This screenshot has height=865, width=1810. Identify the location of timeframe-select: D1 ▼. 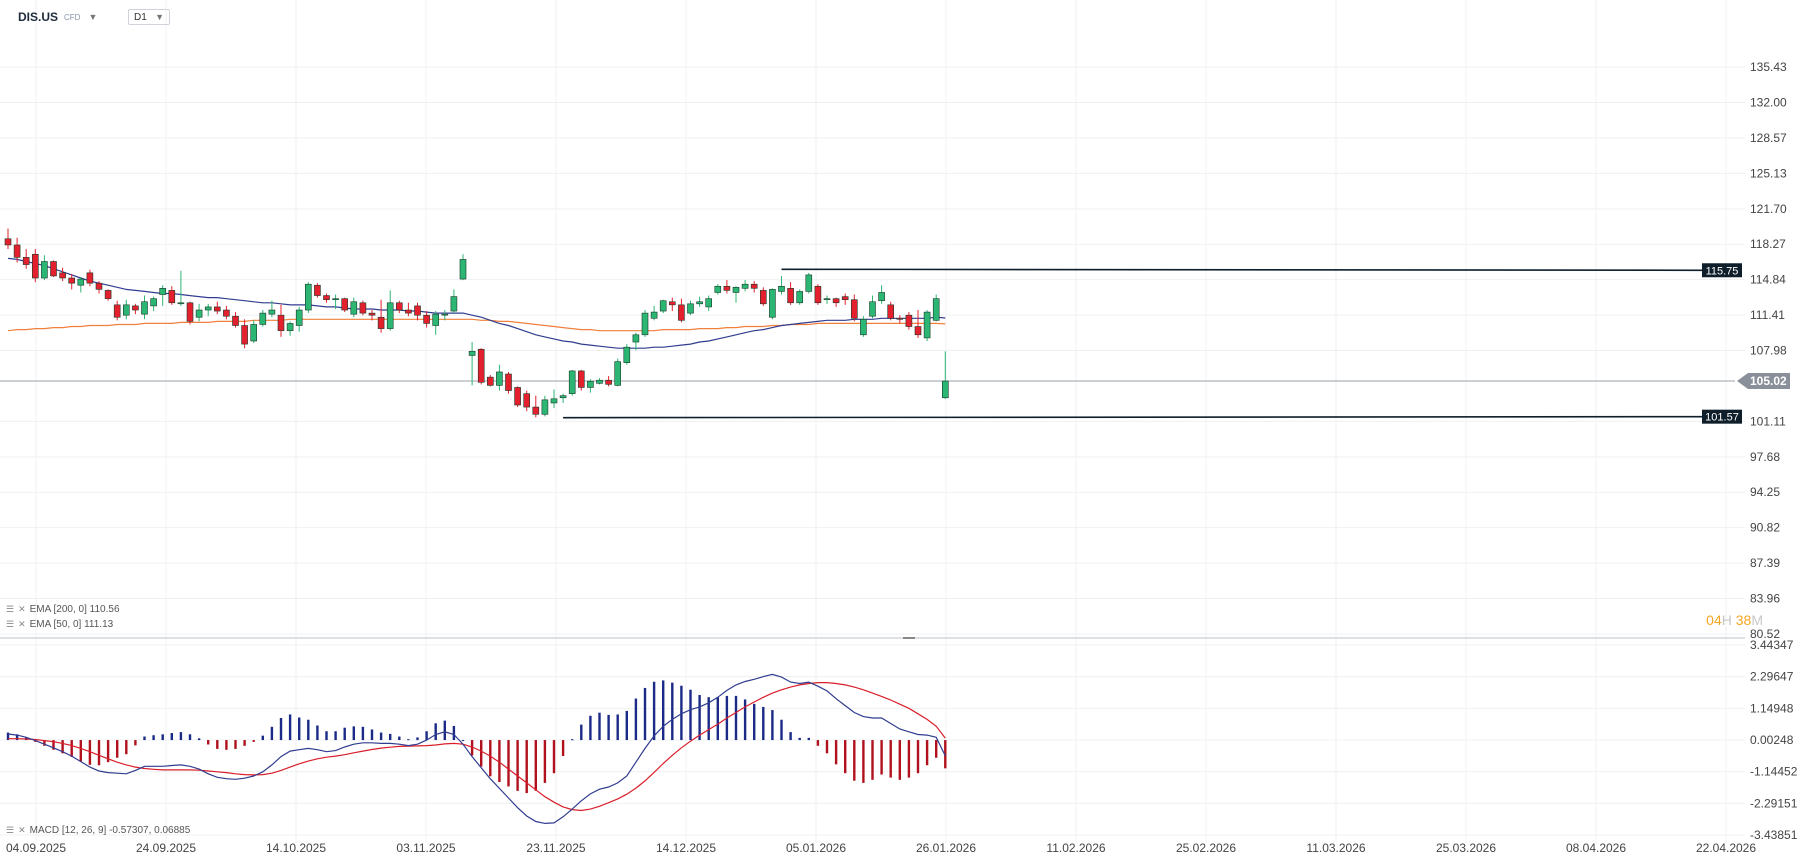
(149, 17).